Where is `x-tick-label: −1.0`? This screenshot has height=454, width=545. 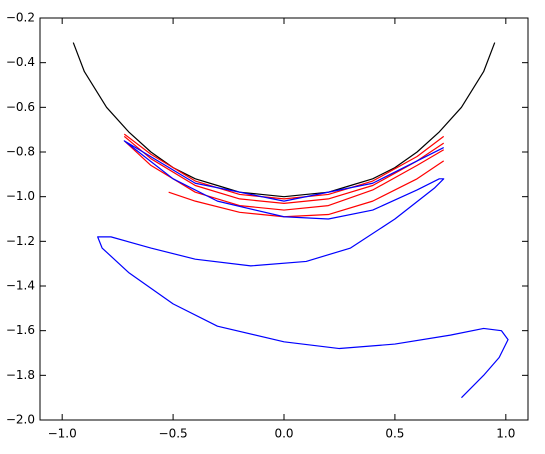 x-tick-label: −1.0 is located at coordinates (62, 434).